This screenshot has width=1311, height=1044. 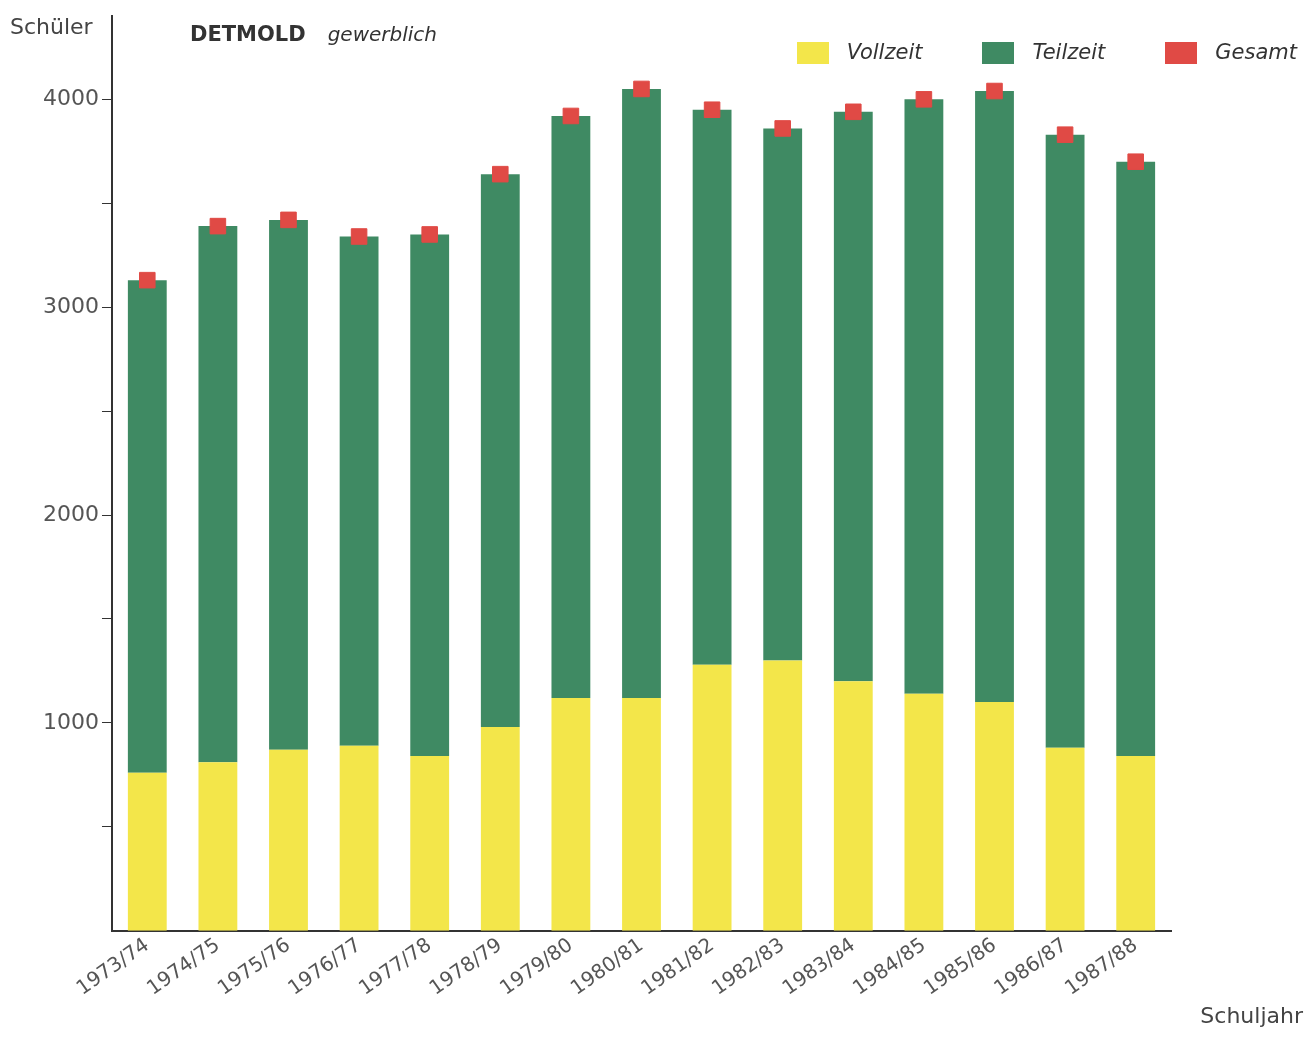 What do you see at coordinates (70, 98) in the screenshot?
I see `y-tick-label: 4000` at bounding box center [70, 98].